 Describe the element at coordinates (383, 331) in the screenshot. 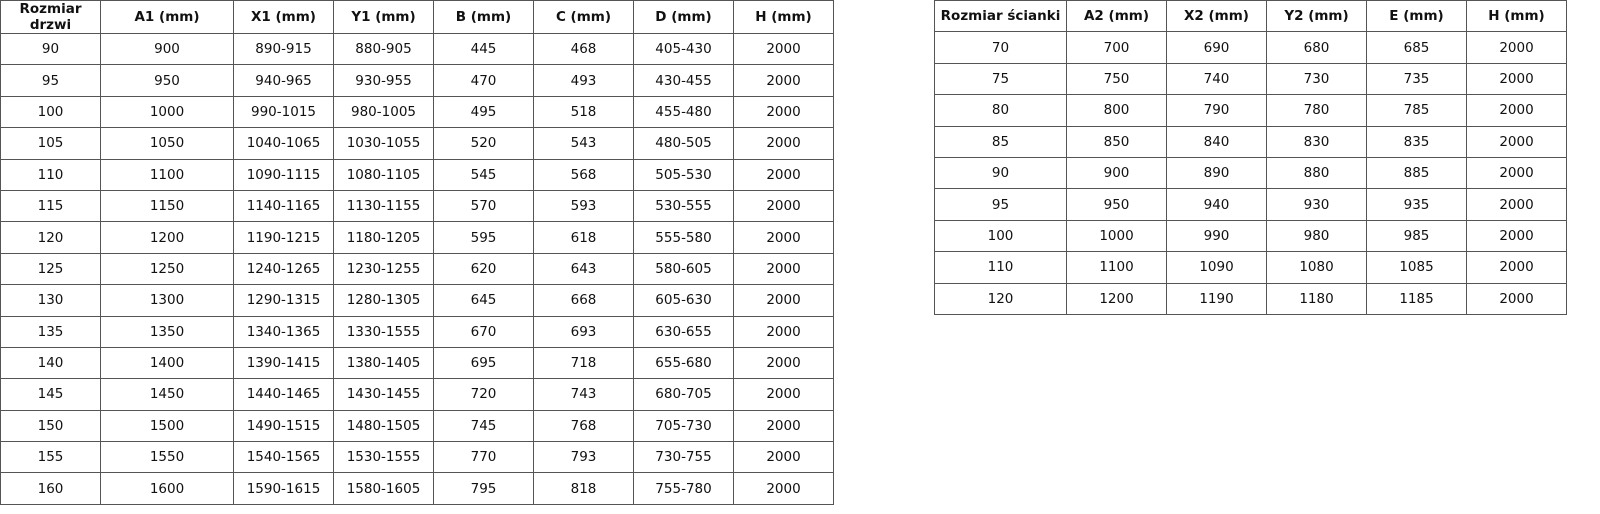

I see `table-cell: 1330-1555` at that location.